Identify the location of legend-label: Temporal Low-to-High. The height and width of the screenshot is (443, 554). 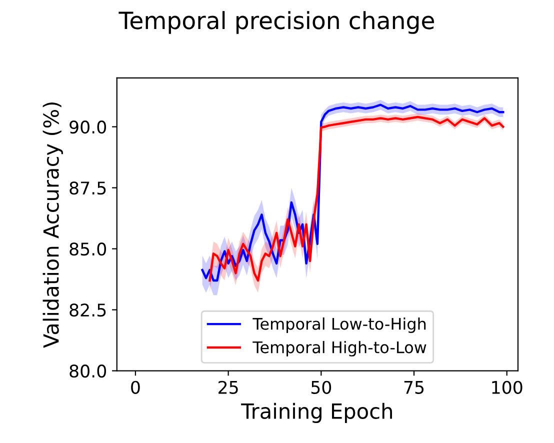
(339, 325).